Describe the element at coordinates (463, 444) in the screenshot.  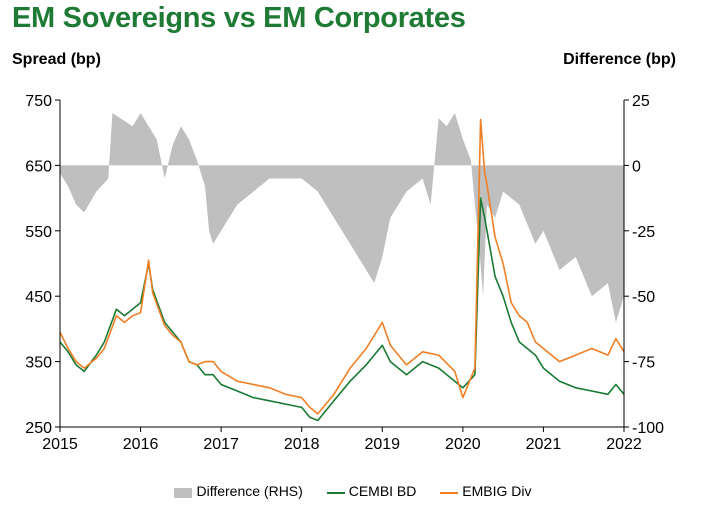
I see `x-tick-label: 2020` at that location.